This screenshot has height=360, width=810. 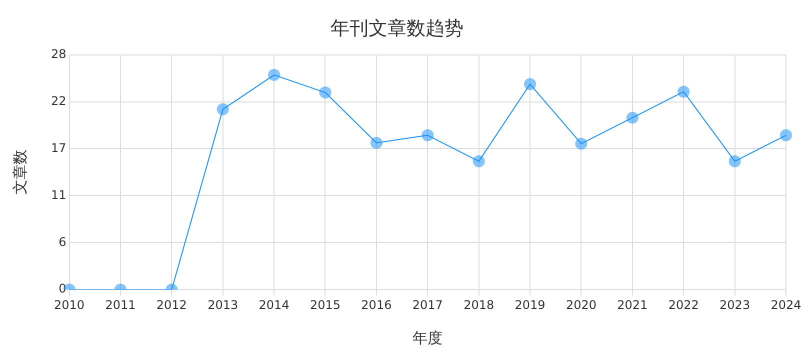 What do you see at coordinates (427, 337) in the screenshot?
I see `x-axis-title: 年度` at bounding box center [427, 337].